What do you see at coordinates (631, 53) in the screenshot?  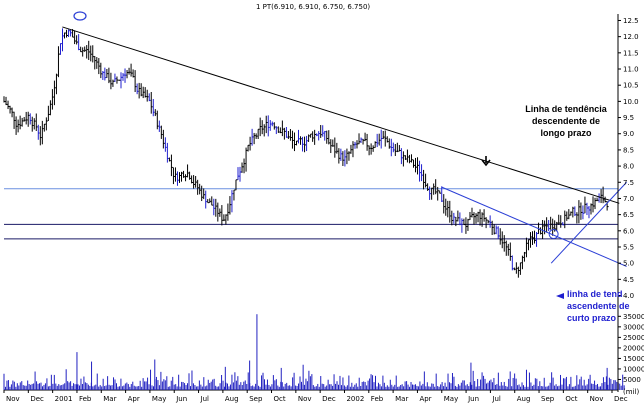 I see `price-y-tick-label: 11.5` at bounding box center [631, 53].